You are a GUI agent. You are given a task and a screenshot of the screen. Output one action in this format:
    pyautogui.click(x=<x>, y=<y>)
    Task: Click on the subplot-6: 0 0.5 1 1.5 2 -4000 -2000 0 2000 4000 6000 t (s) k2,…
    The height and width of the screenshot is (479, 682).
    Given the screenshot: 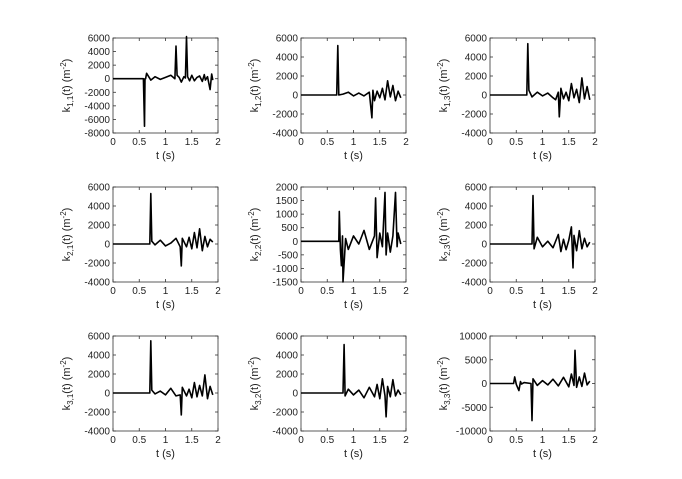 What is the action you would take?
    pyautogui.click(x=517, y=247)
    